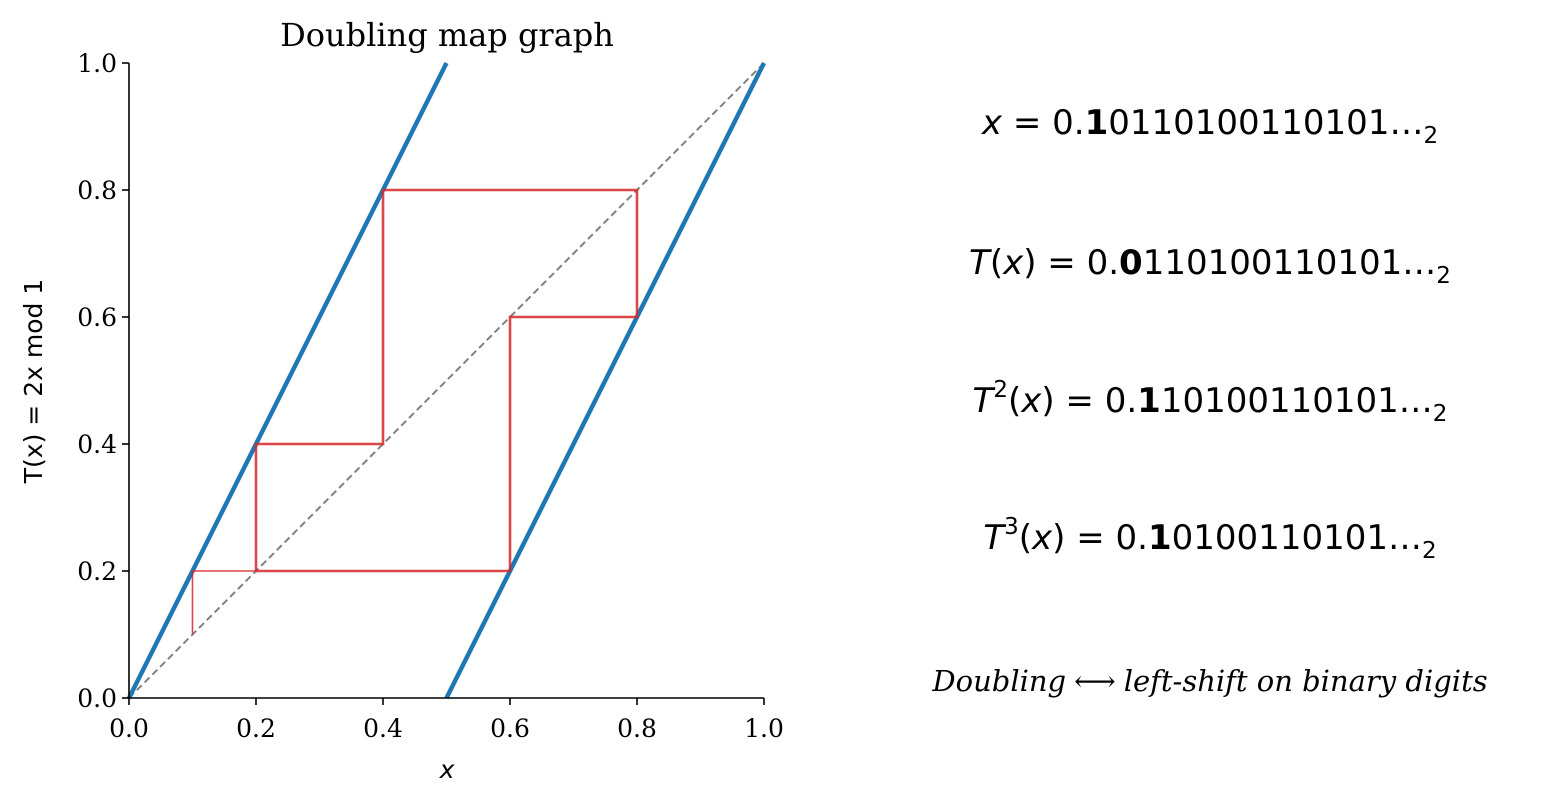 The width and height of the screenshot is (1555, 805). Describe the element at coordinates (223, 602) in the screenshot. I see `series-cobweb-first` at that location.